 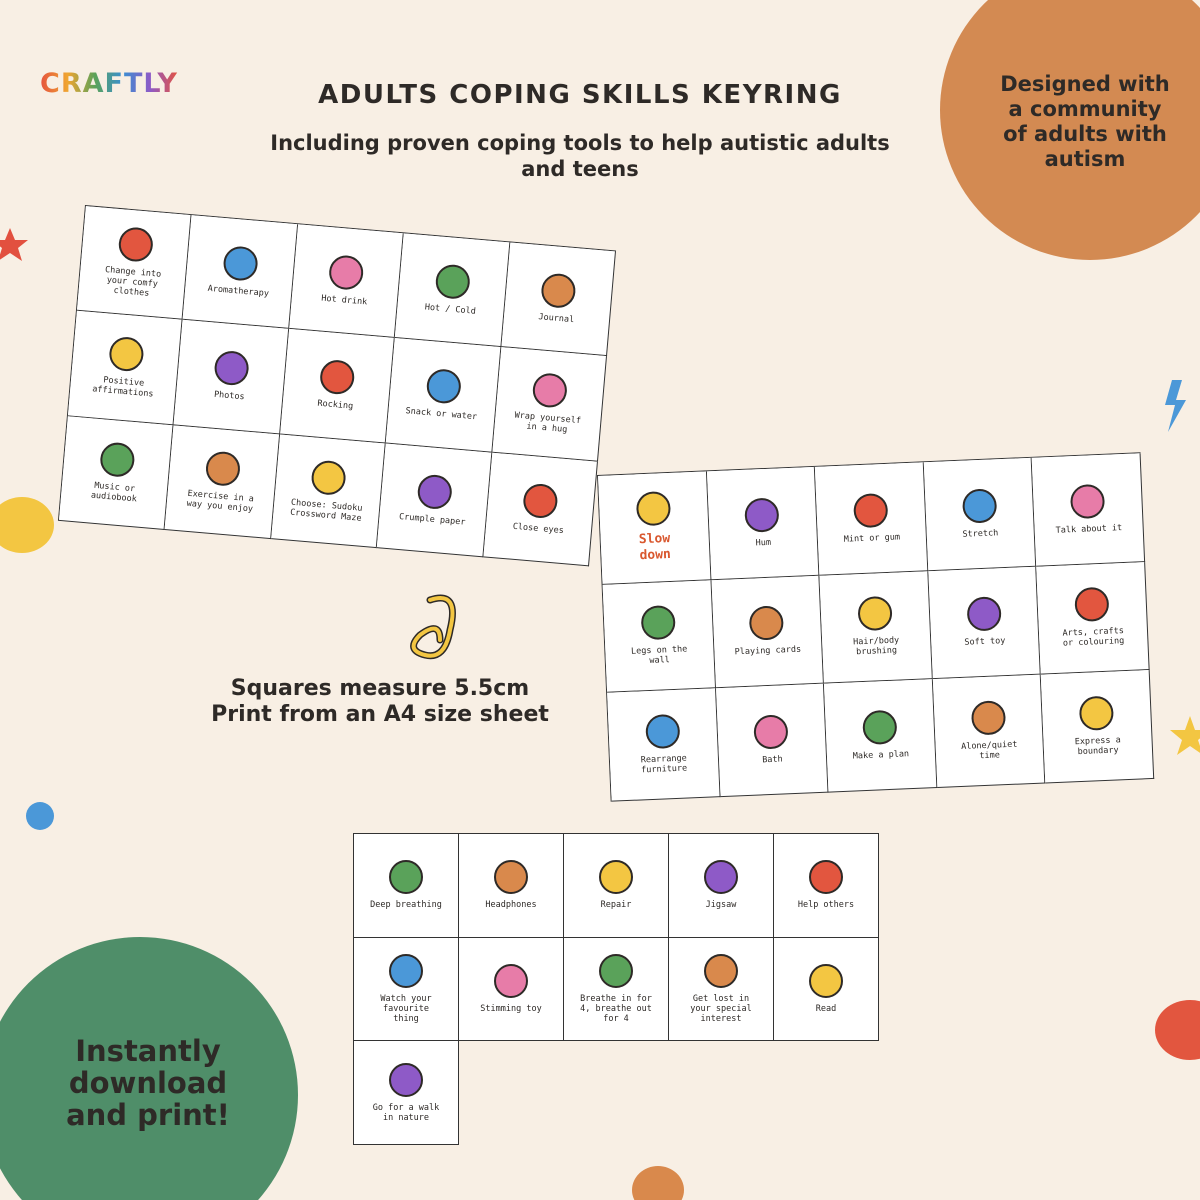 I want to click on card: Soft toy, so click(x=985, y=623).